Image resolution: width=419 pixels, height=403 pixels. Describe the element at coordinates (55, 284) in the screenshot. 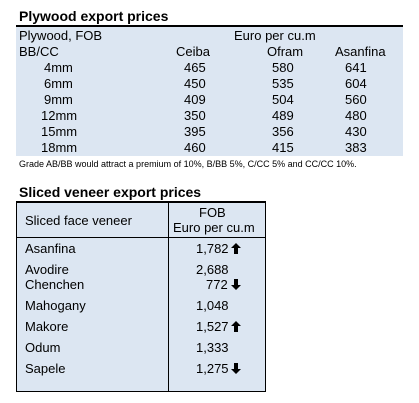

I see `veneer-row-name: Chenchen` at that location.